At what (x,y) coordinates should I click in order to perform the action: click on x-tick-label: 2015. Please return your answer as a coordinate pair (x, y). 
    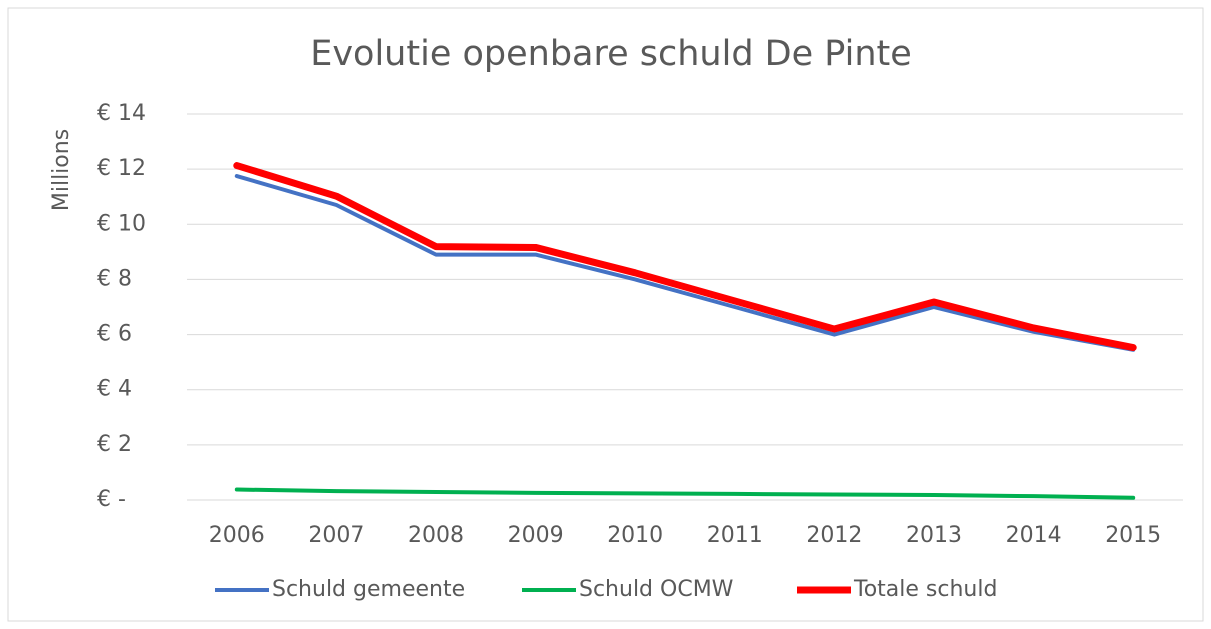
    Looking at the image, I should click on (1133, 535).